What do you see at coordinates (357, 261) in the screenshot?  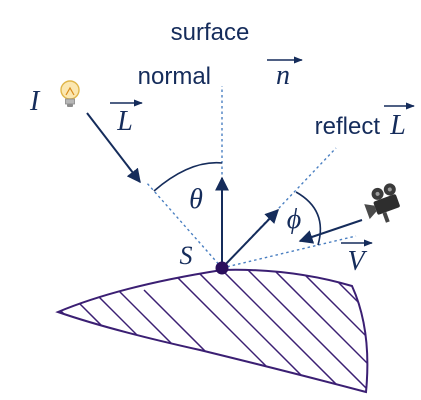 I see `view-vector-symbol: V` at bounding box center [357, 261].